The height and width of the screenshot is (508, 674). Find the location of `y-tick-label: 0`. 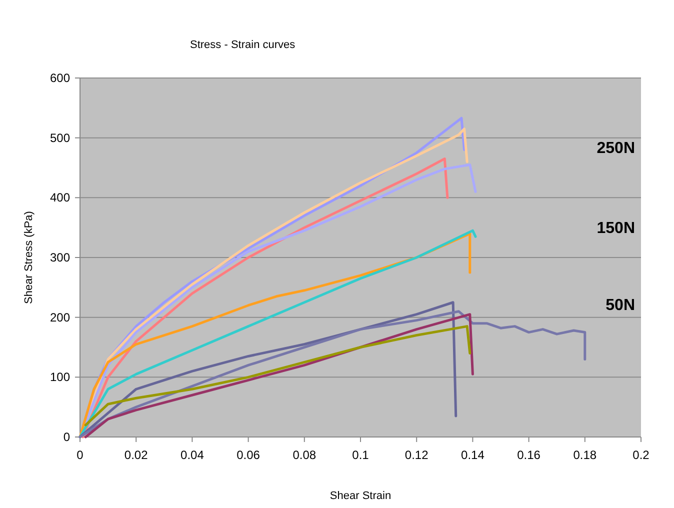

y-tick-label: 0 is located at coordinates (66, 437).